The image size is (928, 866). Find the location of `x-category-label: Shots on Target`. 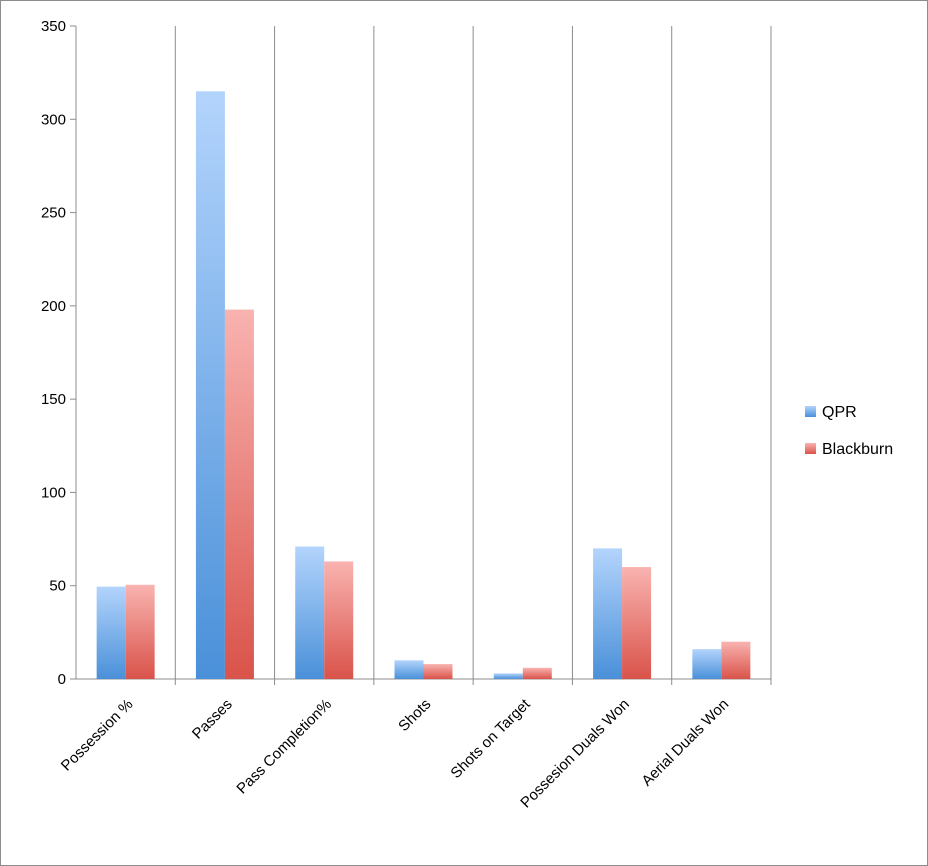

x-category-label: Shots on Target is located at coordinates (490, 738).